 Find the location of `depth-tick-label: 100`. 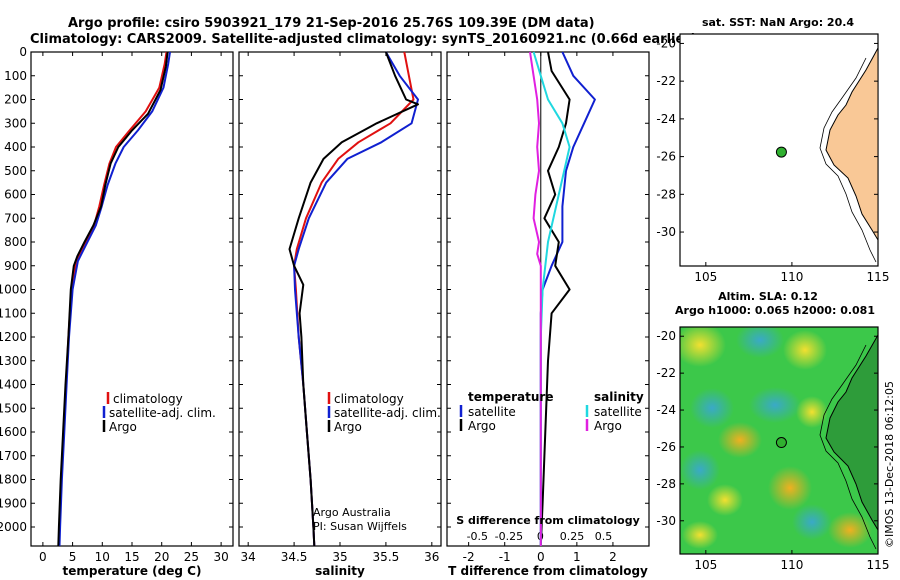

depth-tick-label: 100 is located at coordinates (15, 76).